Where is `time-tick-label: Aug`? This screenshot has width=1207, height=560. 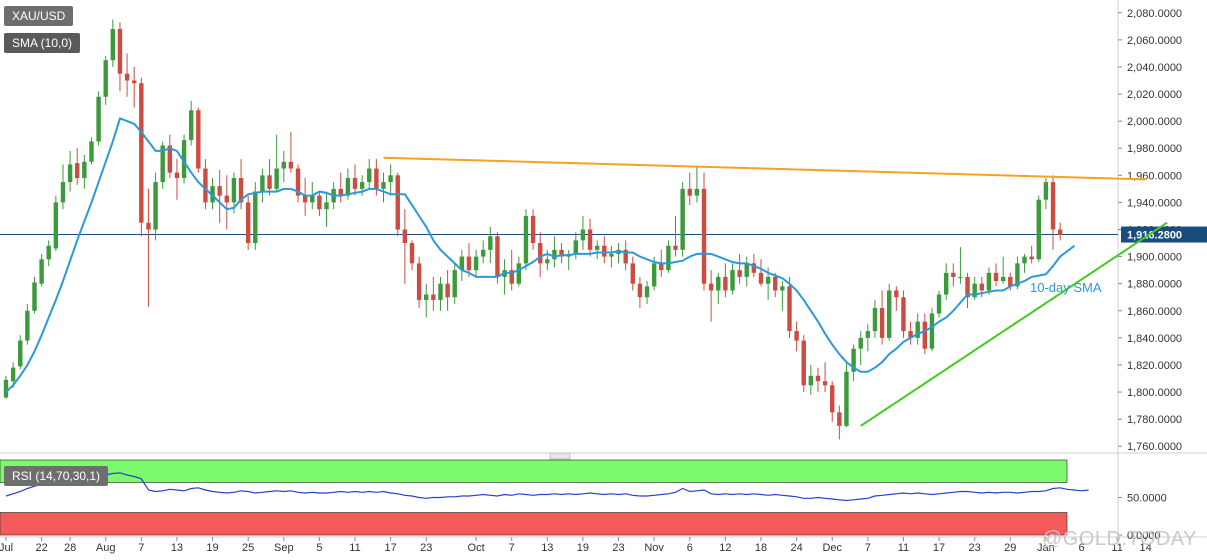 time-tick-label: Aug is located at coordinates (106, 548).